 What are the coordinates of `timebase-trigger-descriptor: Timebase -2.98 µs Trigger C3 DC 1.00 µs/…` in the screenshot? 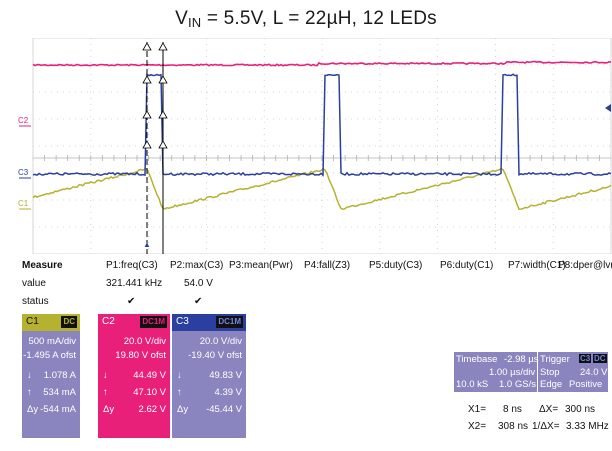 It's located at (531, 372).